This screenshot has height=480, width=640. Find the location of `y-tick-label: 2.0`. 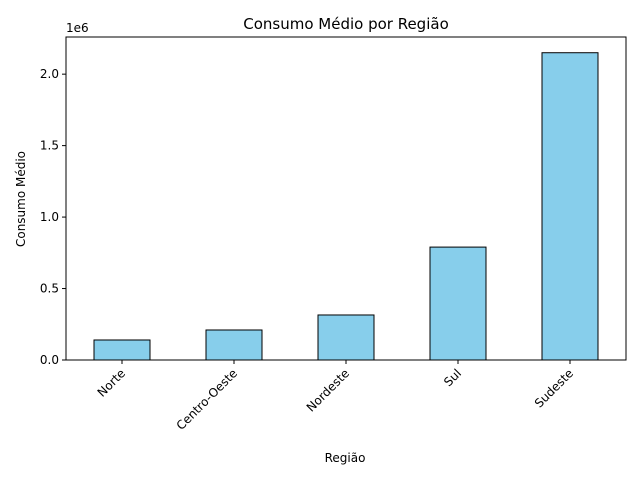

y-tick-label: 2.0 is located at coordinates (49, 74).